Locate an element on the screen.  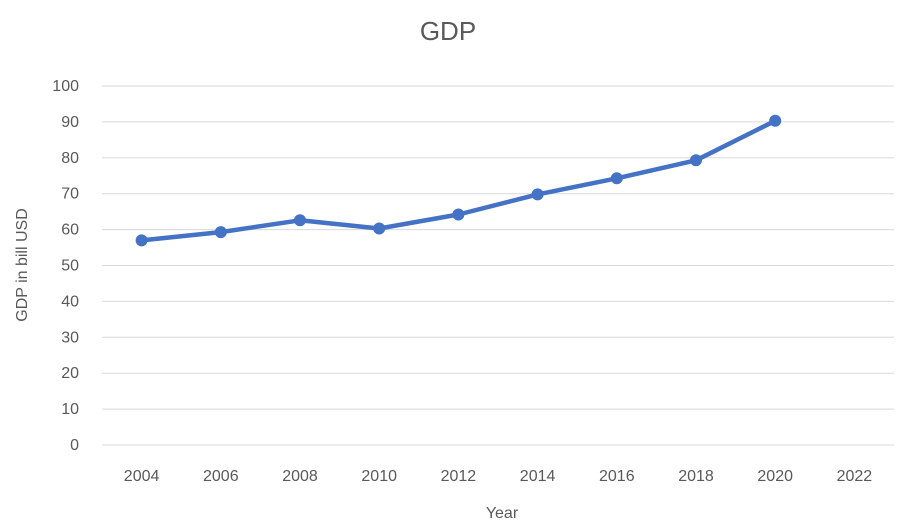
x-tick-label: 2010 is located at coordinates (379, 476).